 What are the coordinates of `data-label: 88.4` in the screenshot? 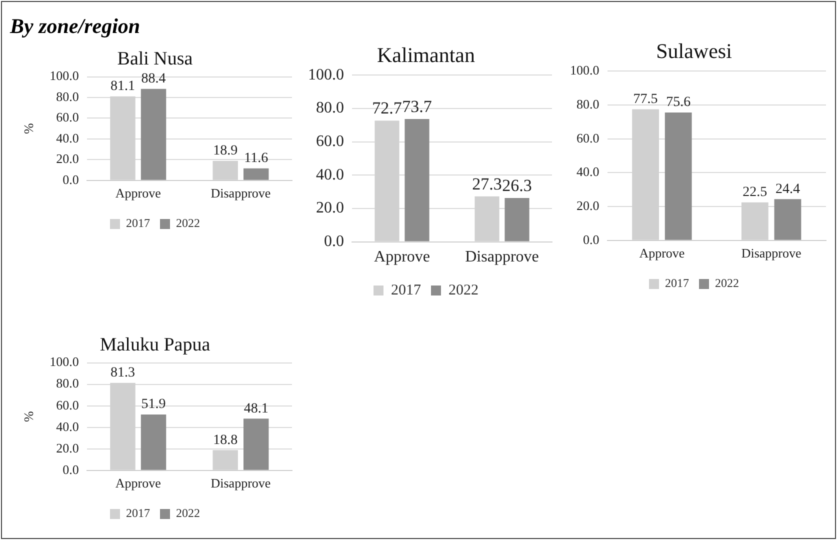 It's located at (153, 78).